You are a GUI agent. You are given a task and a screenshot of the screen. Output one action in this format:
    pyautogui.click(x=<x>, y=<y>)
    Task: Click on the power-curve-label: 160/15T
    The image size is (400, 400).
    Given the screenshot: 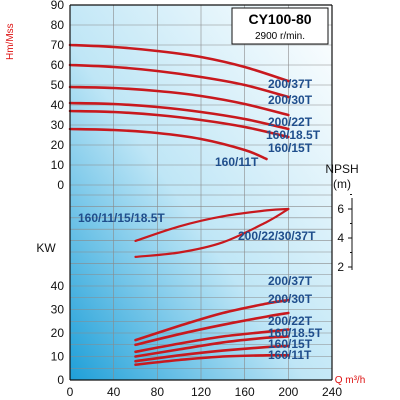 What is the action you would take?
    pyautogui.click(x=290, y=344)
    